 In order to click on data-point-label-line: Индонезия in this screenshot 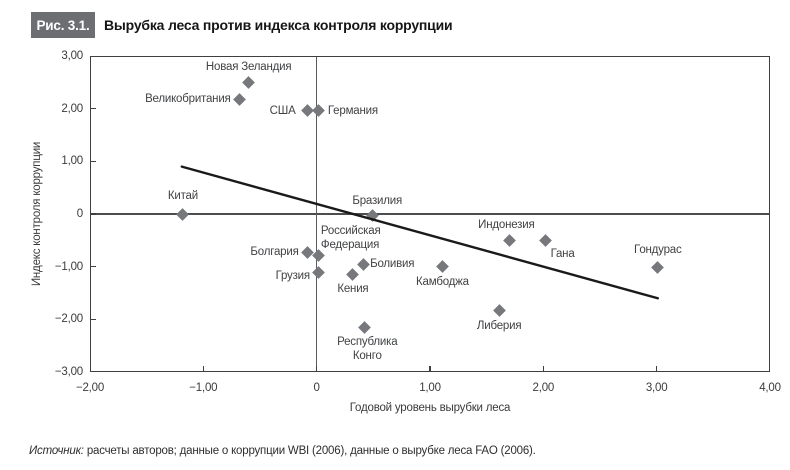, I will do `click(506, 225)`.